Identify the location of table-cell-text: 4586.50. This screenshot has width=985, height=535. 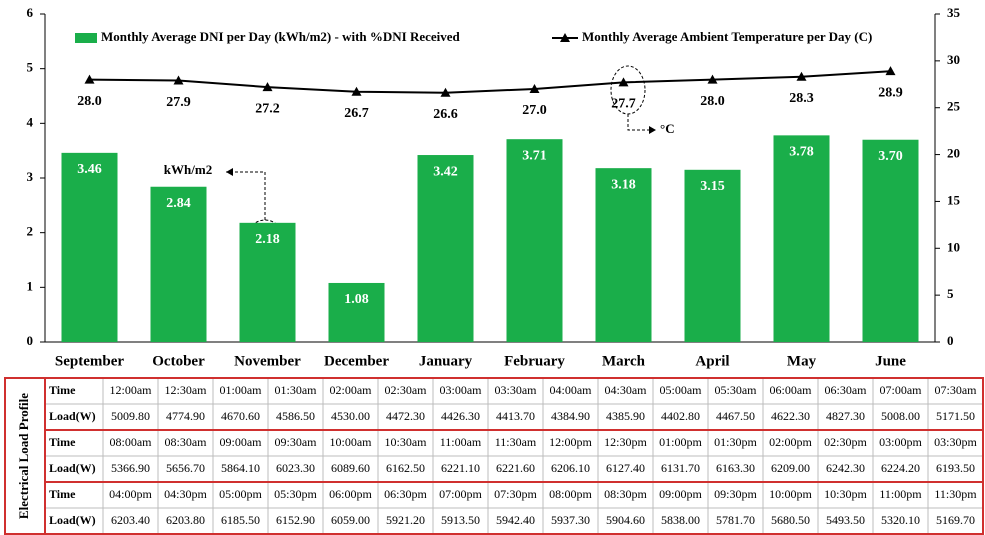
(295, 416).